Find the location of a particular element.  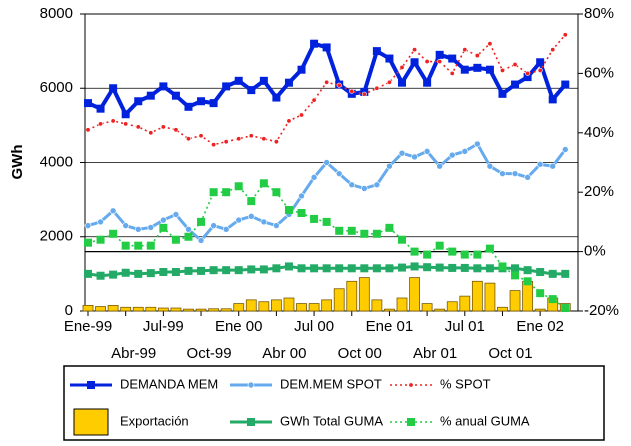

x-tick-label: Oct 01 is located at coordinates (510, 353).